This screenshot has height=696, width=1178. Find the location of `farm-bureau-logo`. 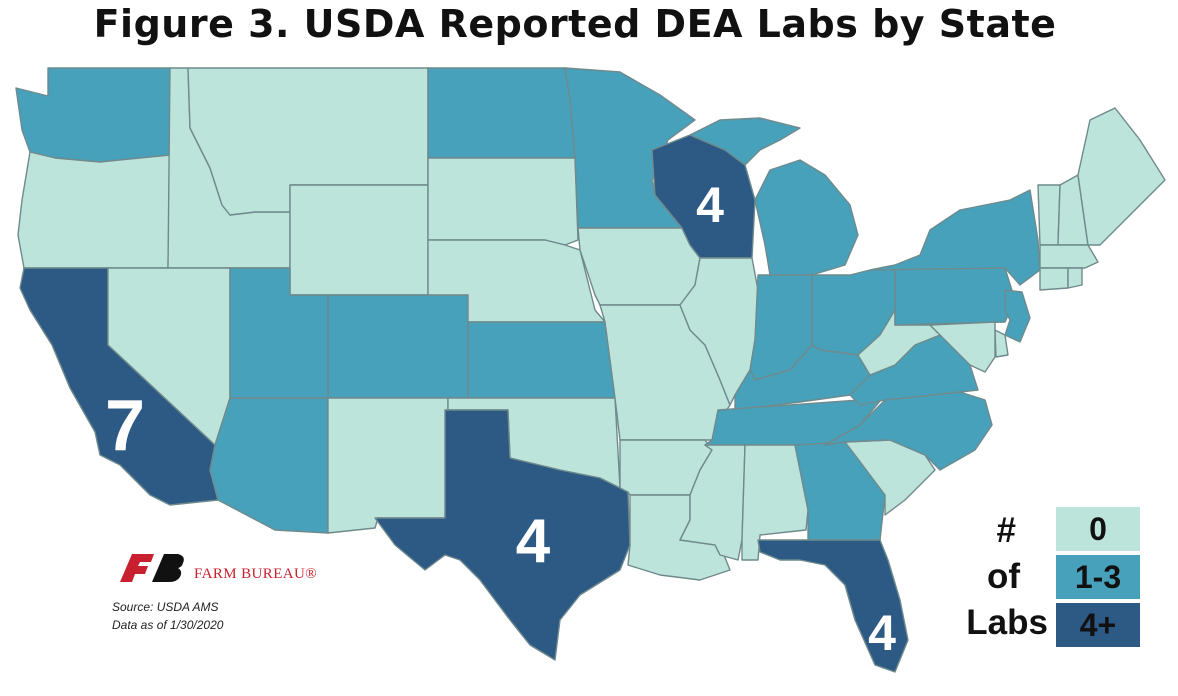

farm-bureau-logo is located at coordinates (152, 568).